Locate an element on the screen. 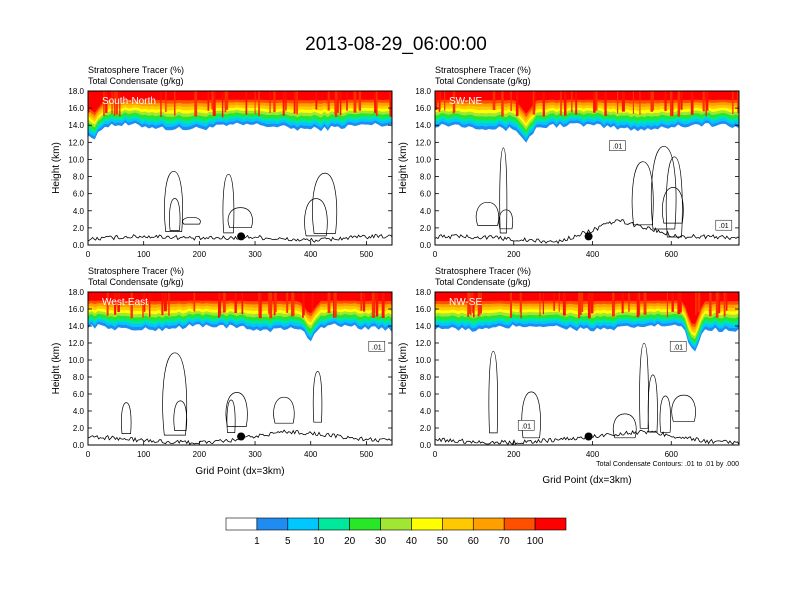  colorbar-label: 20 is located at coordinates (350, 541).